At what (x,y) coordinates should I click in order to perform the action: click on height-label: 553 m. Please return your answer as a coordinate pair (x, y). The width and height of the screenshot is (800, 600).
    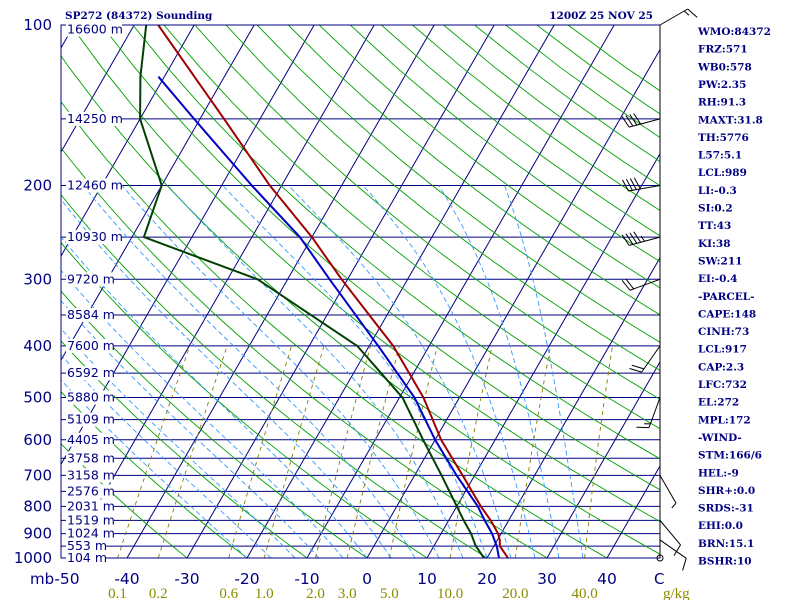
    Looking at the image, I should click on (87, 545).